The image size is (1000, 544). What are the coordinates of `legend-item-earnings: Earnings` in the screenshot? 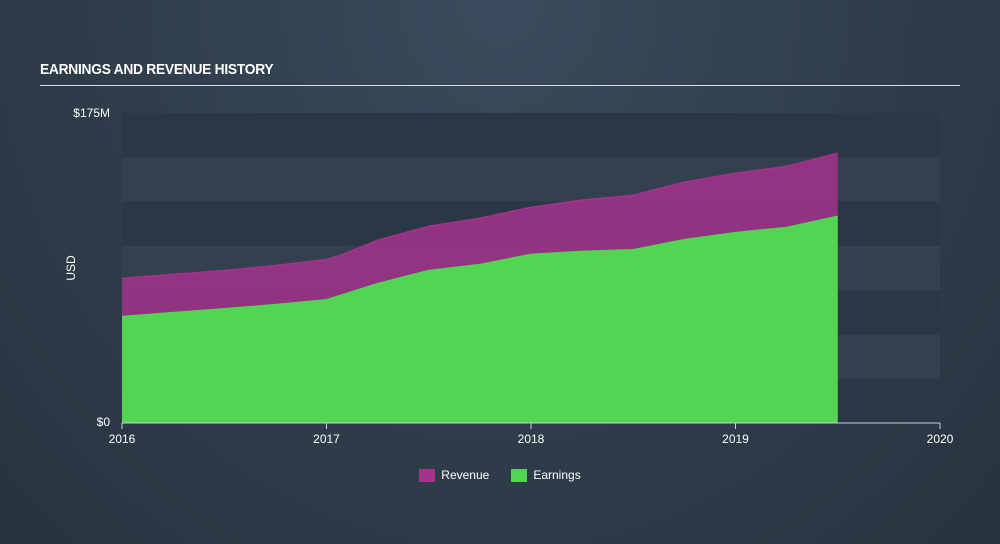 It's located at (546, 475).